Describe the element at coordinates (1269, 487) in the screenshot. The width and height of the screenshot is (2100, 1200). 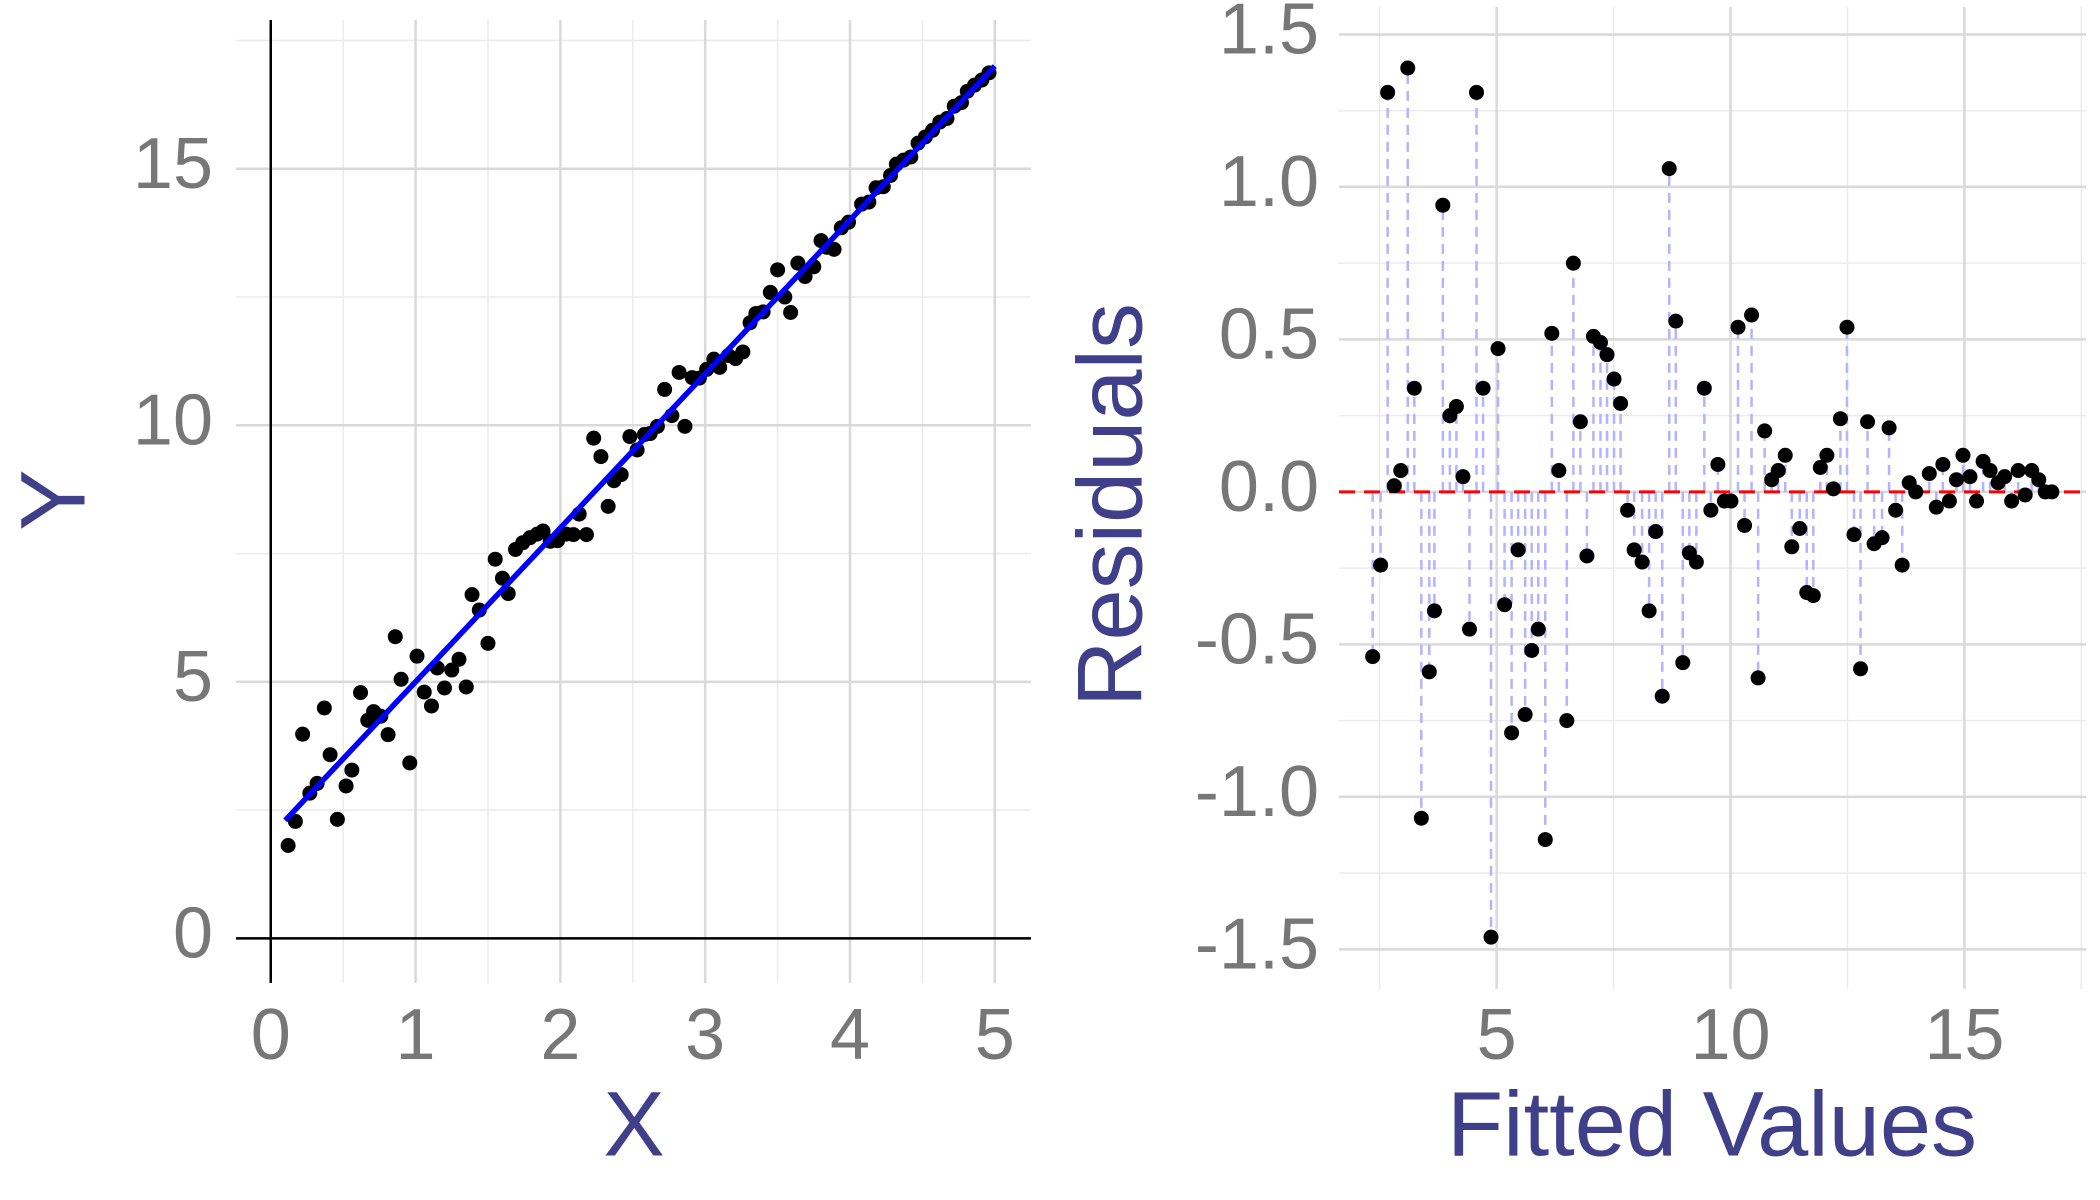
I see `y-tick-label: 0.0` at that location.